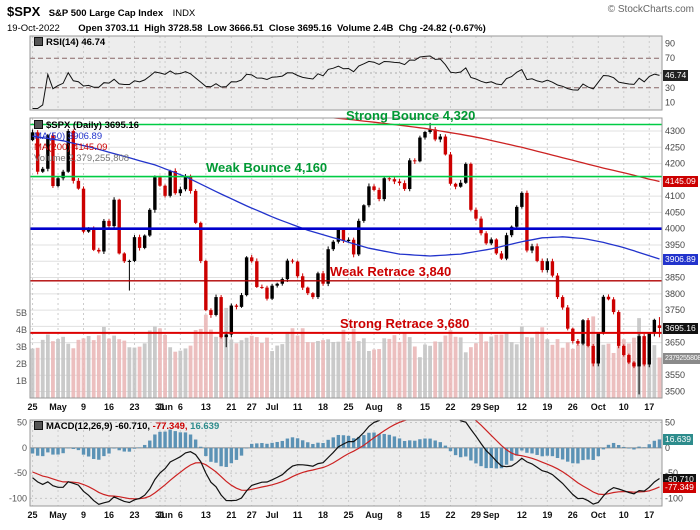 This screenshot has height=530, width=700. What do you see at coordinates (272, 407) in the screenshot?
I see `x-axis-label: Jul` at bounding box center [272, 407].